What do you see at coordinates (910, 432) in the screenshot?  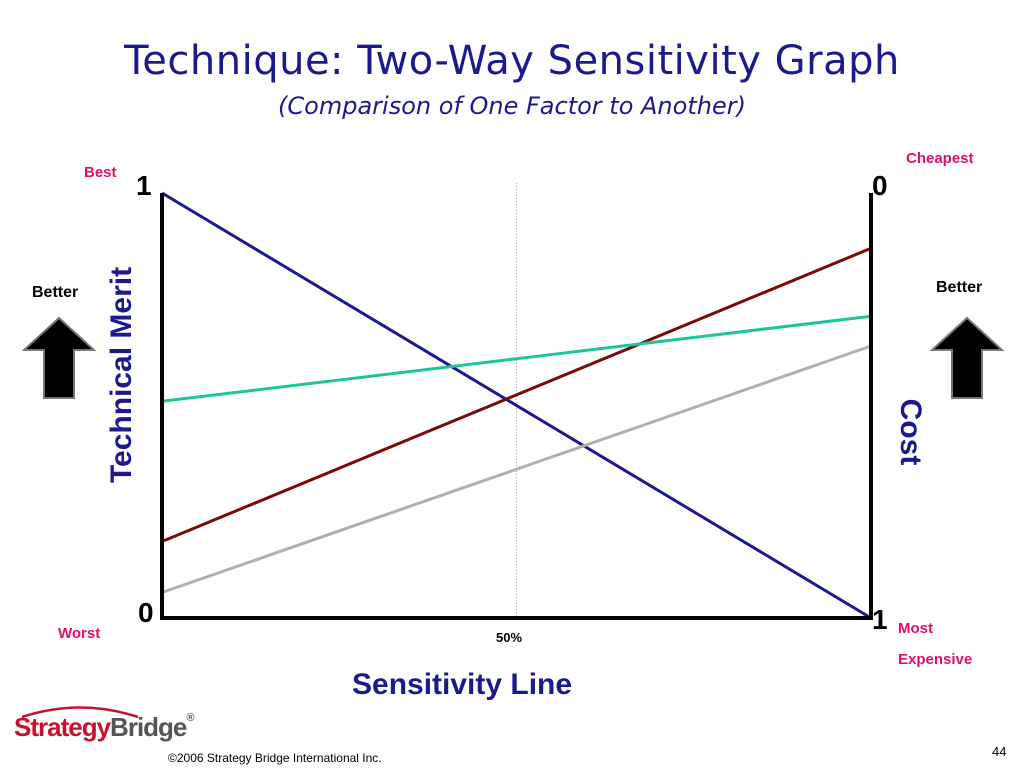 I see `right-axis-title: Cost` at bounding box center [910, 432].